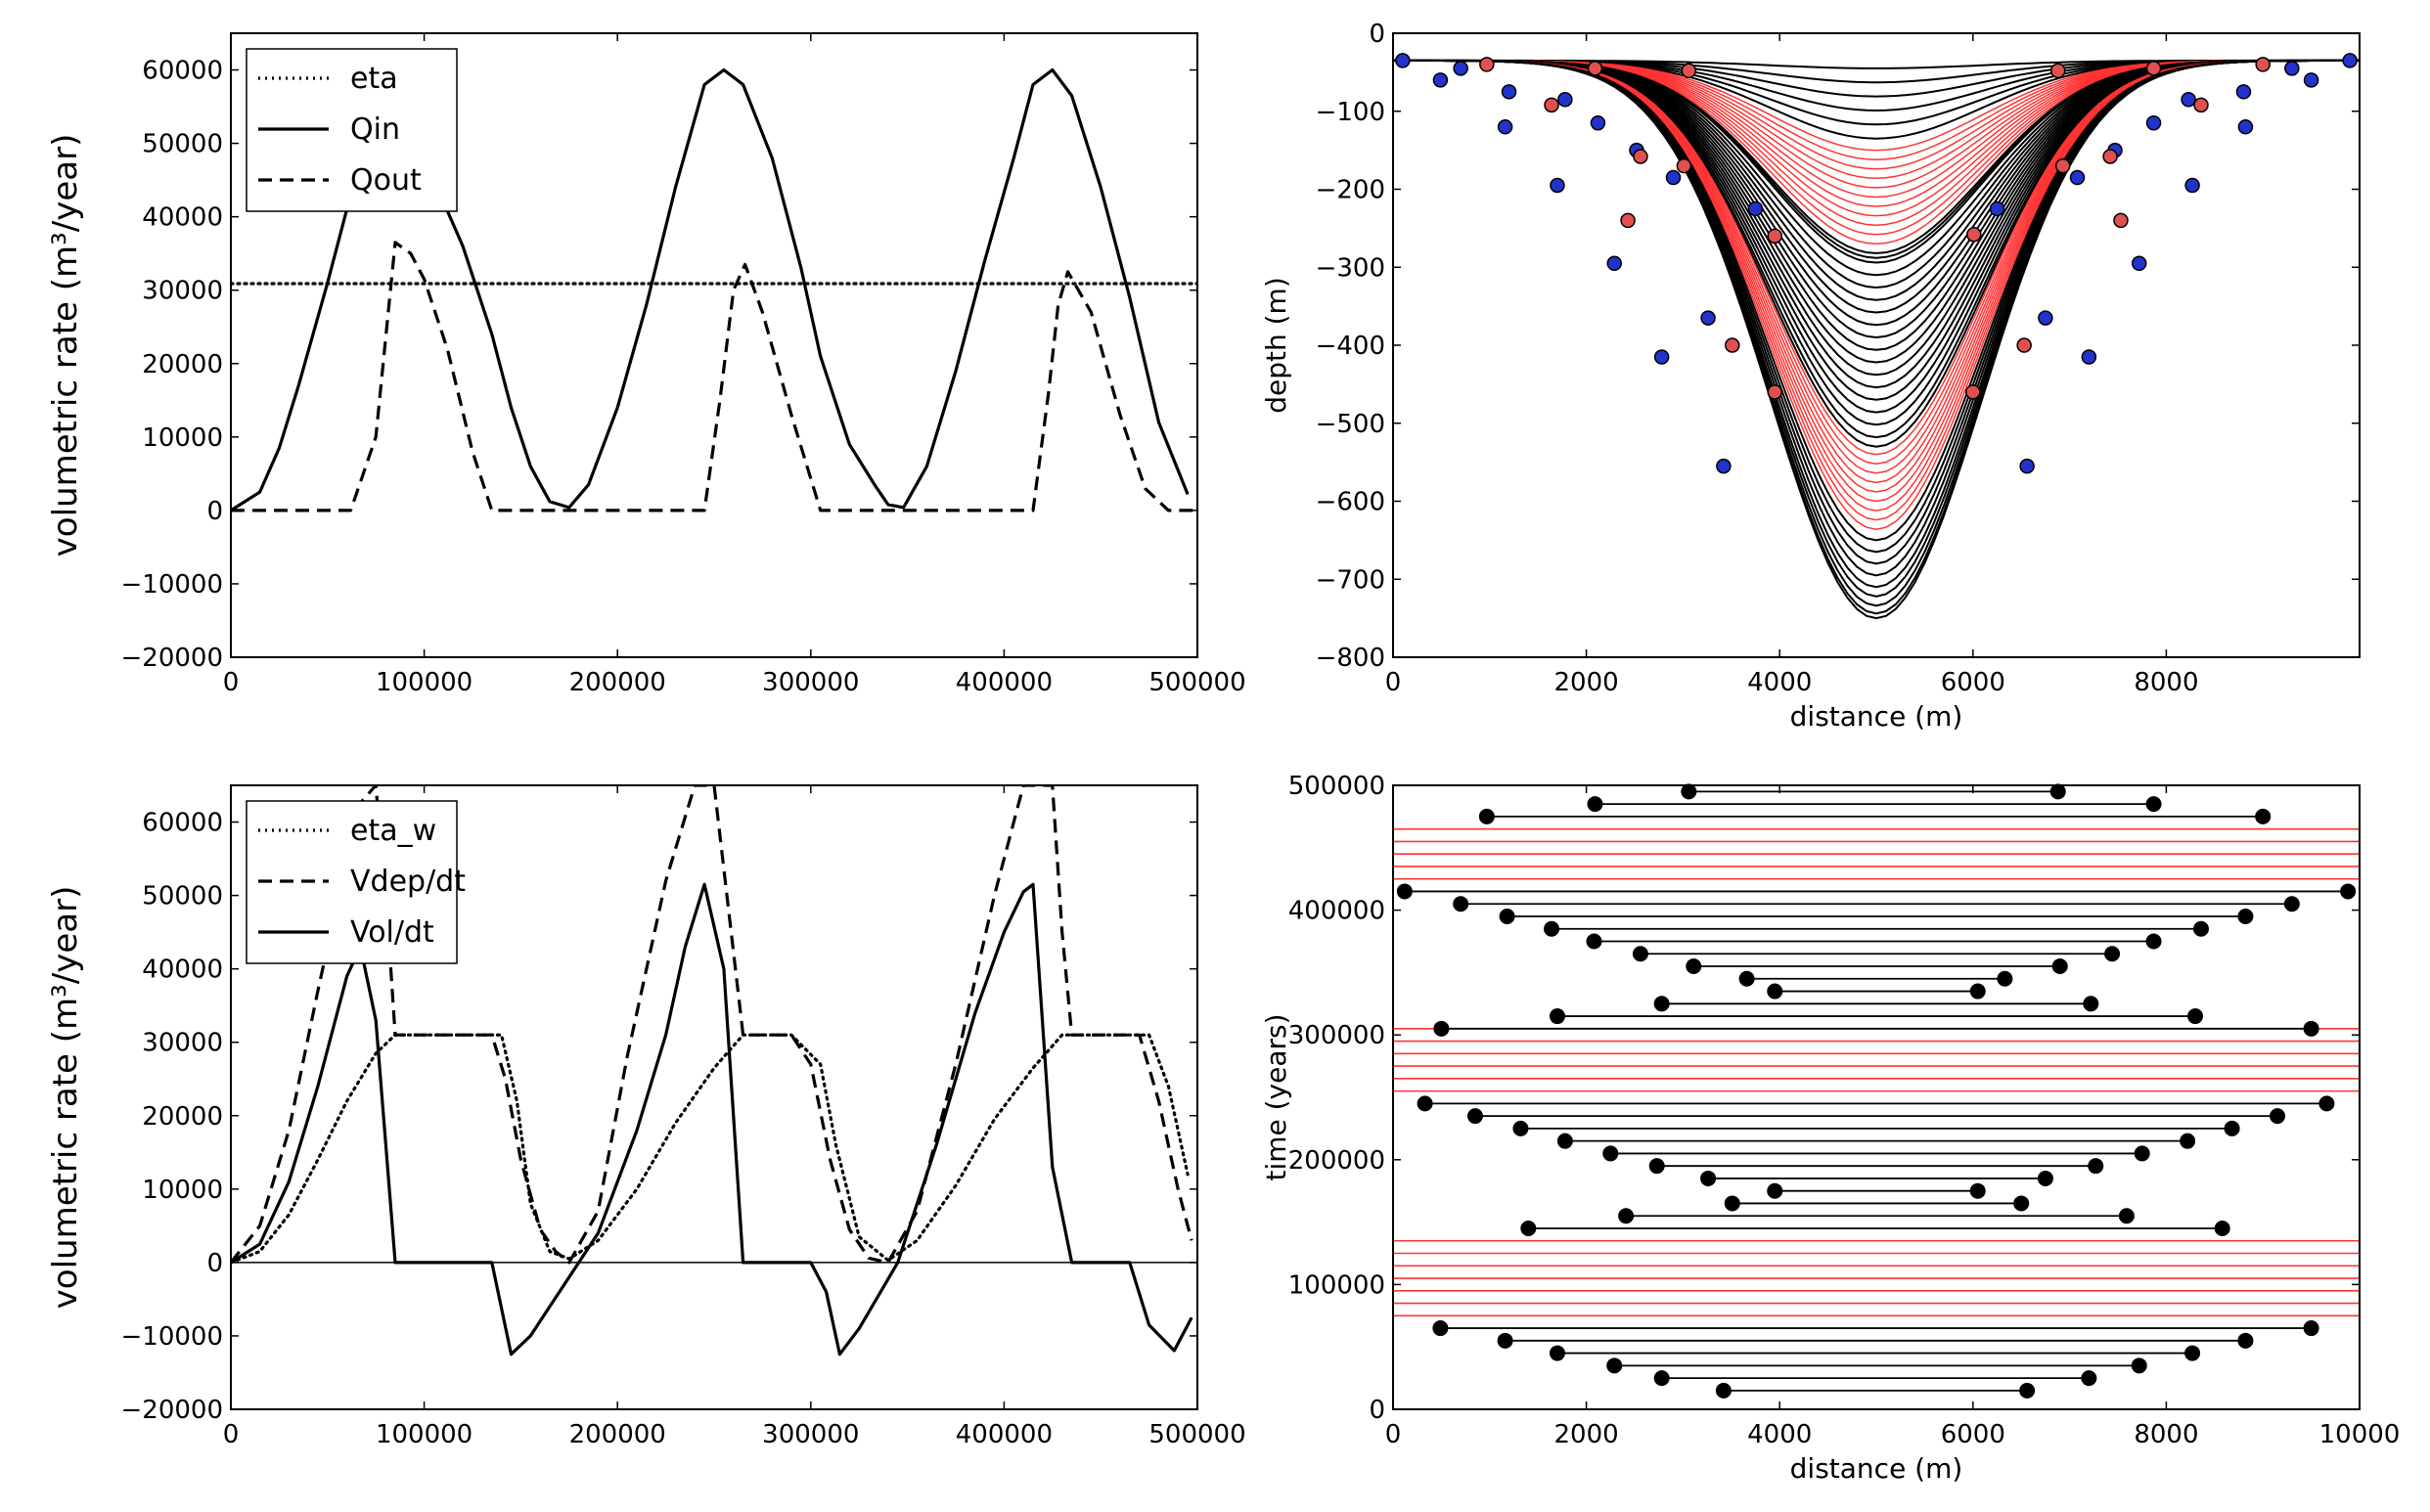 The height and width of the screenshot is (1512, 2430). What do you see at coordinates (65, 1098) in the screenshot?
I see `y-axis-label: volumetric rate (m³/year)` at bounding box center [65, 1098].